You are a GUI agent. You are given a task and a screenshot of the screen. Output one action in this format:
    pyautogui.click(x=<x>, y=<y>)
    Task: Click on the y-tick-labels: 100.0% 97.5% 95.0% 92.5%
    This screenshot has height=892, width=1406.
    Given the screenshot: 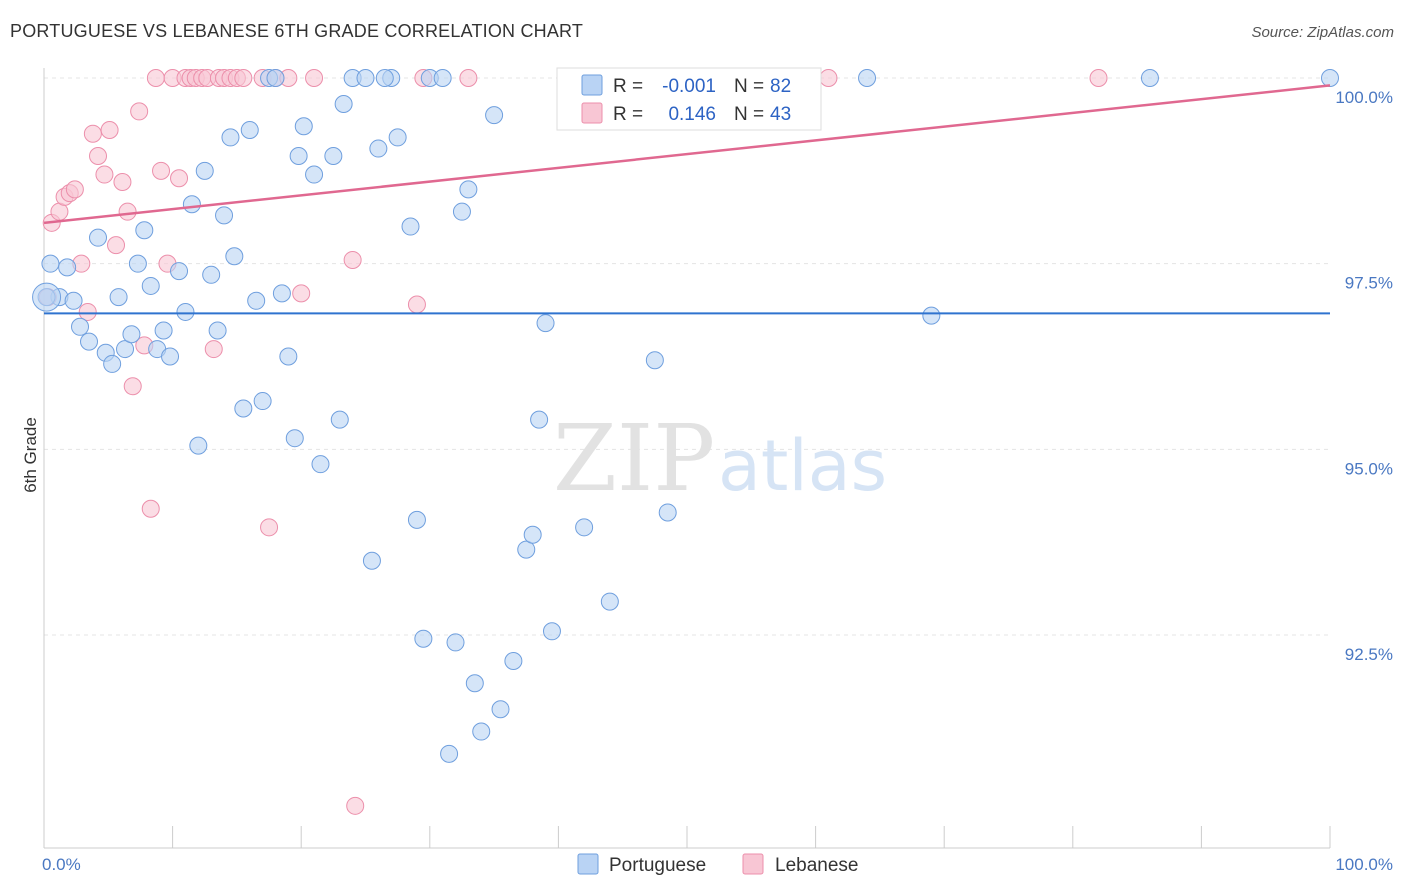 What is the action you would take?
    pyautogui.click(x=1364, y=376)
    